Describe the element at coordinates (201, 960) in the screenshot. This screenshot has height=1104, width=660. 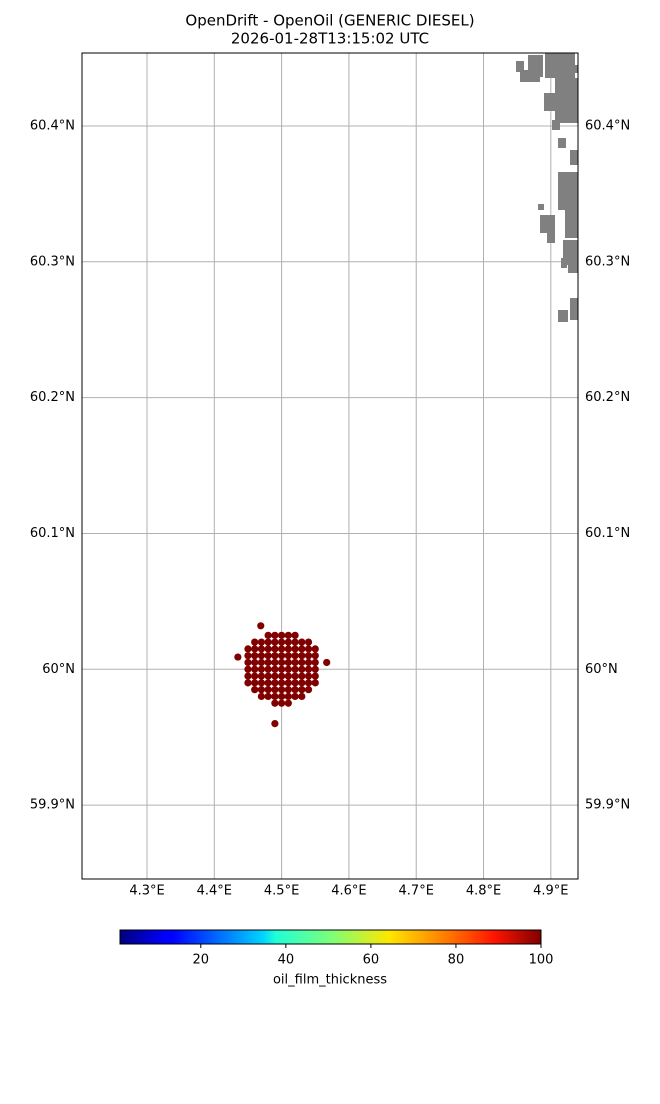
I see `colorbar-tick-label: 20` at that location.